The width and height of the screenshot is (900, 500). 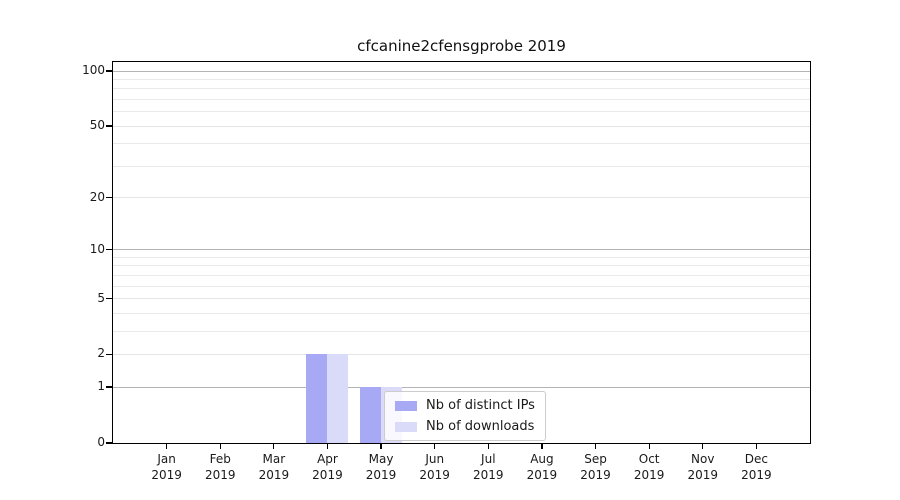 What do you see at coordinates (93, 70) in the screenshot?
I see `y-tick-label: 100` at bounding box center [93, 70].